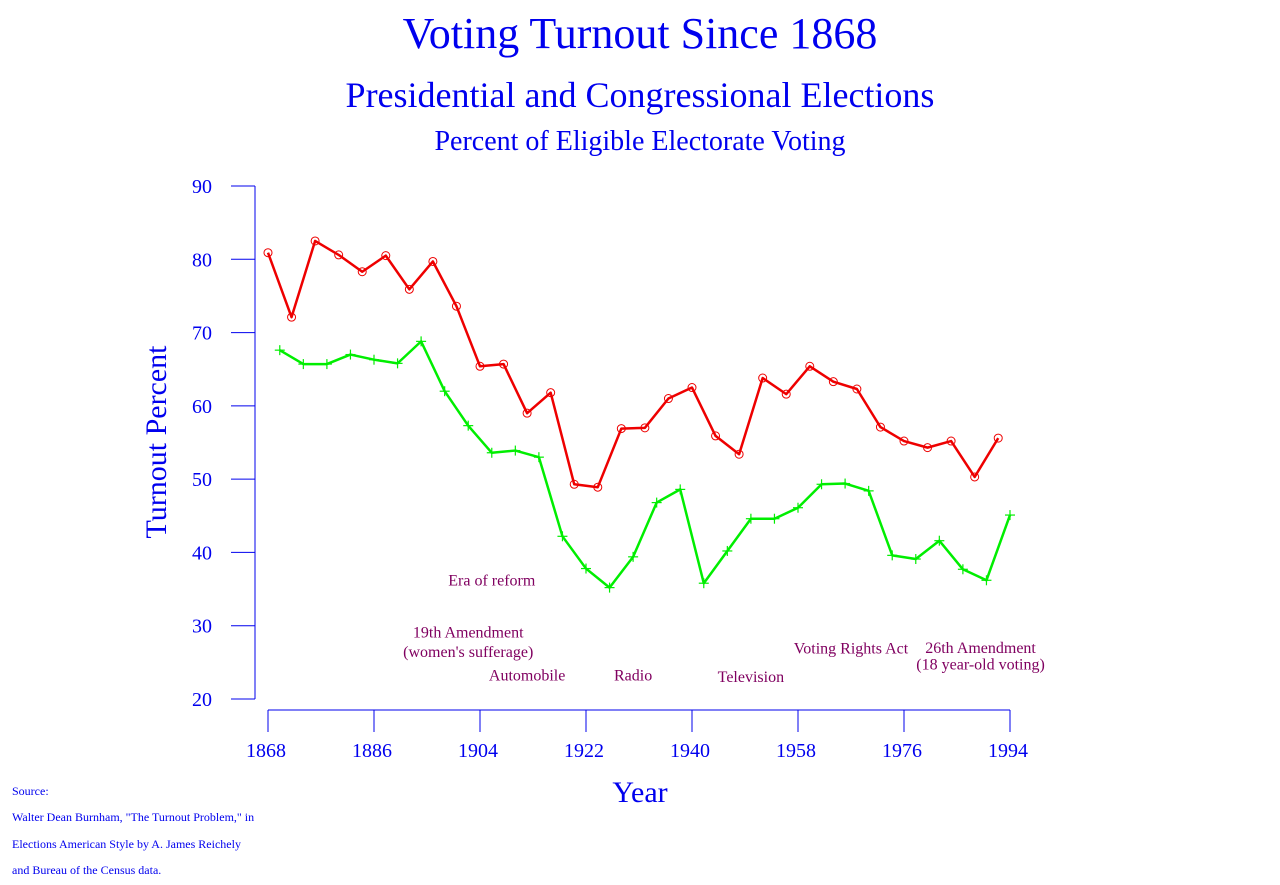 The image size is (1280, 885). What do you see at coordinates (633, 676) in the screenshot?
I see `annotation: Radio` at bounding box center [633, 676].